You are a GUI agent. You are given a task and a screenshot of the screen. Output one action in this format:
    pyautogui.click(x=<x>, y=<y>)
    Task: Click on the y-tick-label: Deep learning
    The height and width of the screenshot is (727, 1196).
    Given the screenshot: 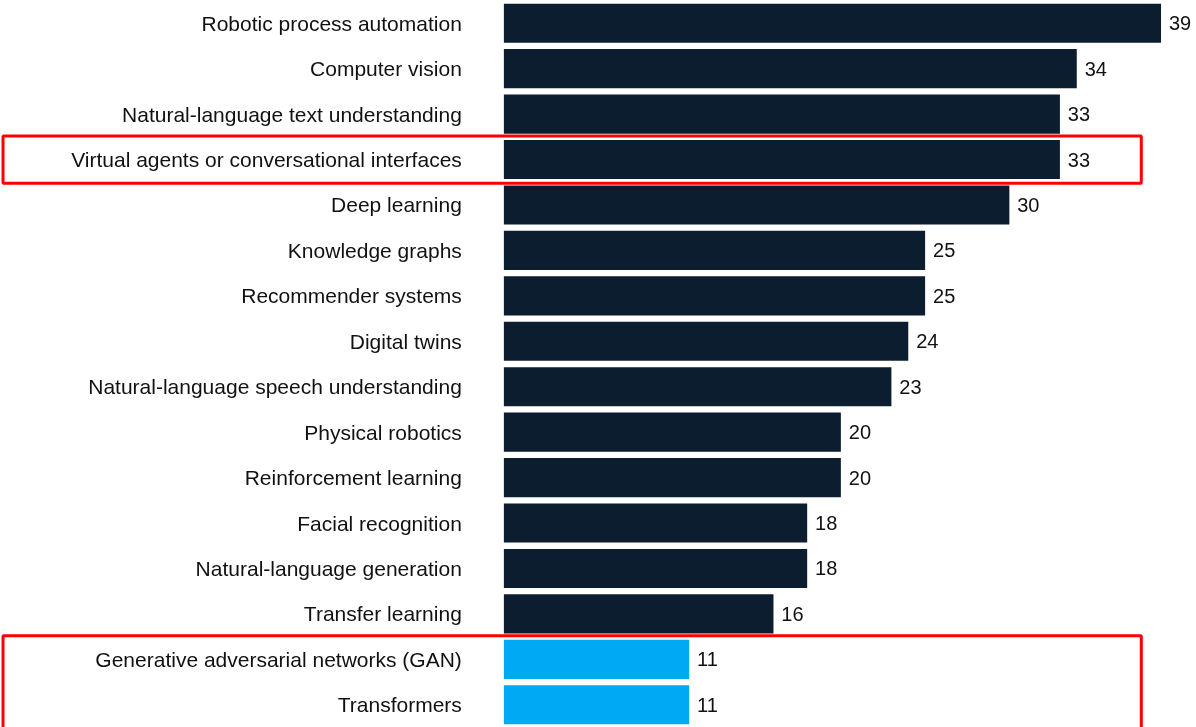 What is the action you would take?
    pyautogui.click(x=396, y=205)
    